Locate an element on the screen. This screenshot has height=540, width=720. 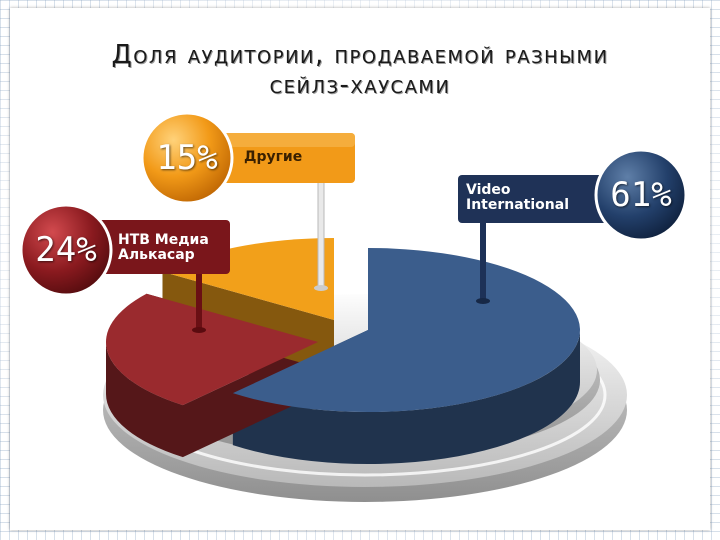
pct-other: 15% is located at coordinates (187, 158).